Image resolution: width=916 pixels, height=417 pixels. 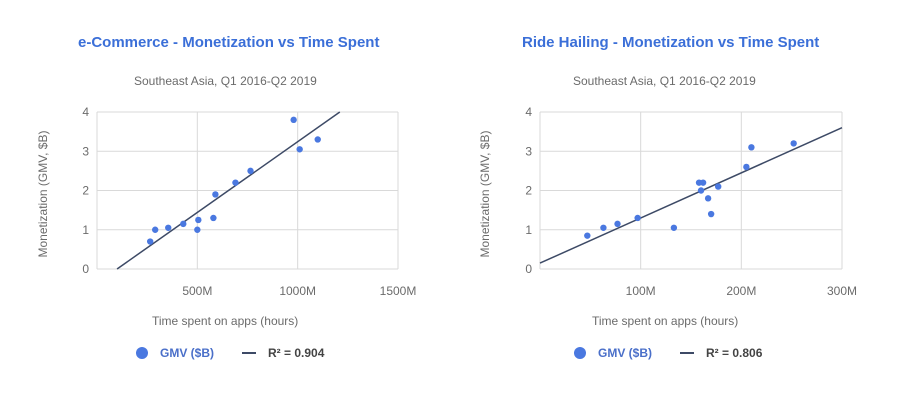 What do you see at coordinates (296, 353) in the screenshot?
I see `legend-label-trendline: R² = 0.904` at bounding box center [296, 353].